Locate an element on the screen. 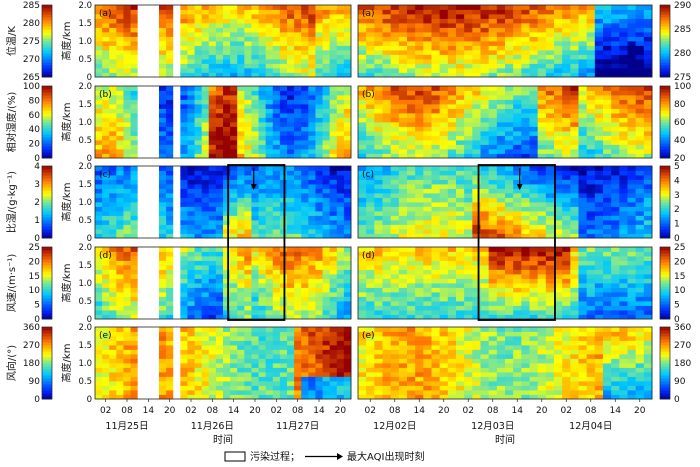  date-label: 11月25日 is located at coordinates (126, 426).